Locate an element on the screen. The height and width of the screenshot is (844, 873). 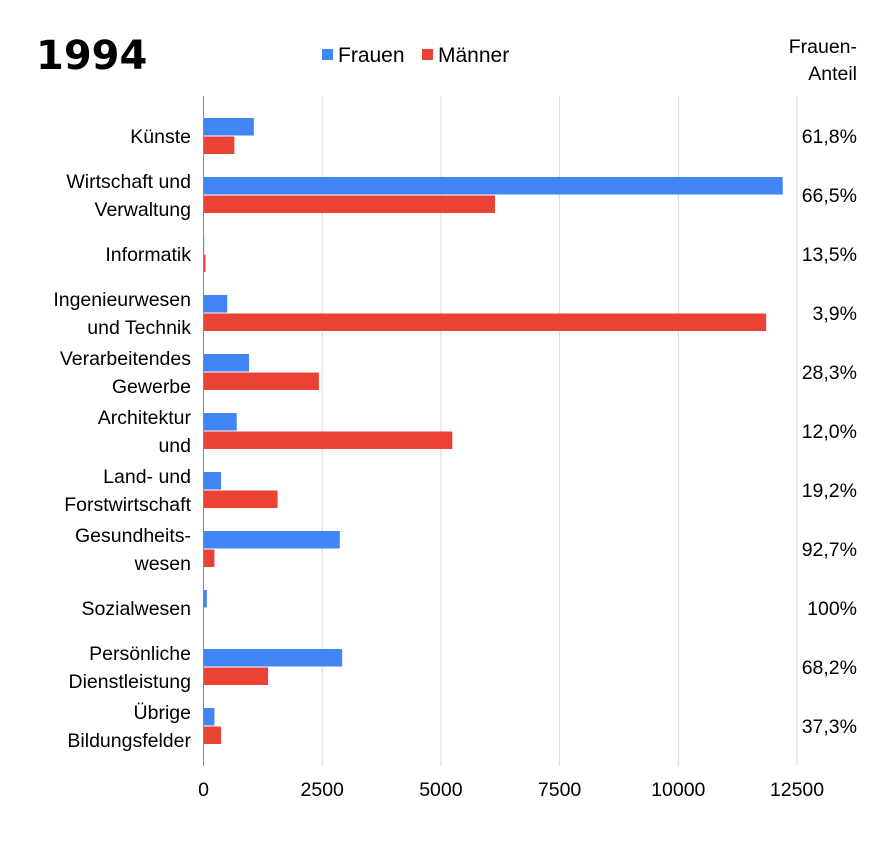
category-label: Architektur is located at coordinates (145, 418).